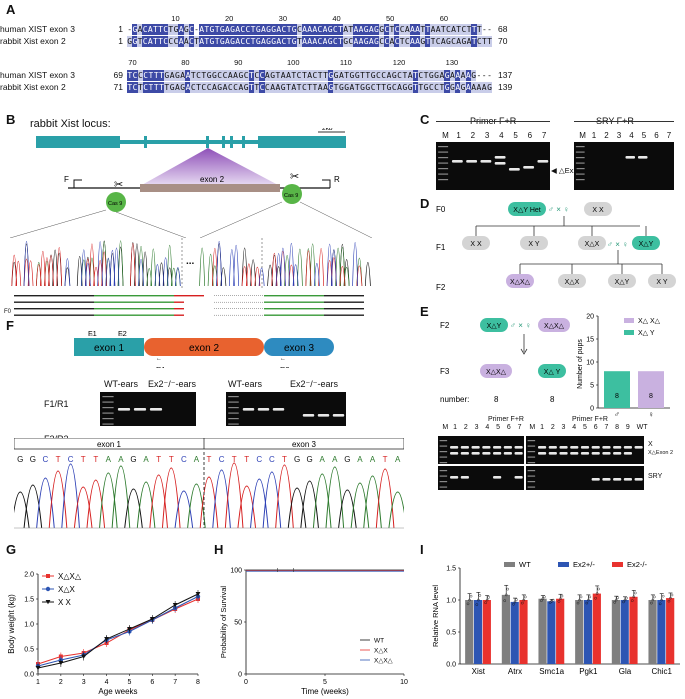 The image size is (685, 699). I want to click on legend-label: WT, so click(379, 641).